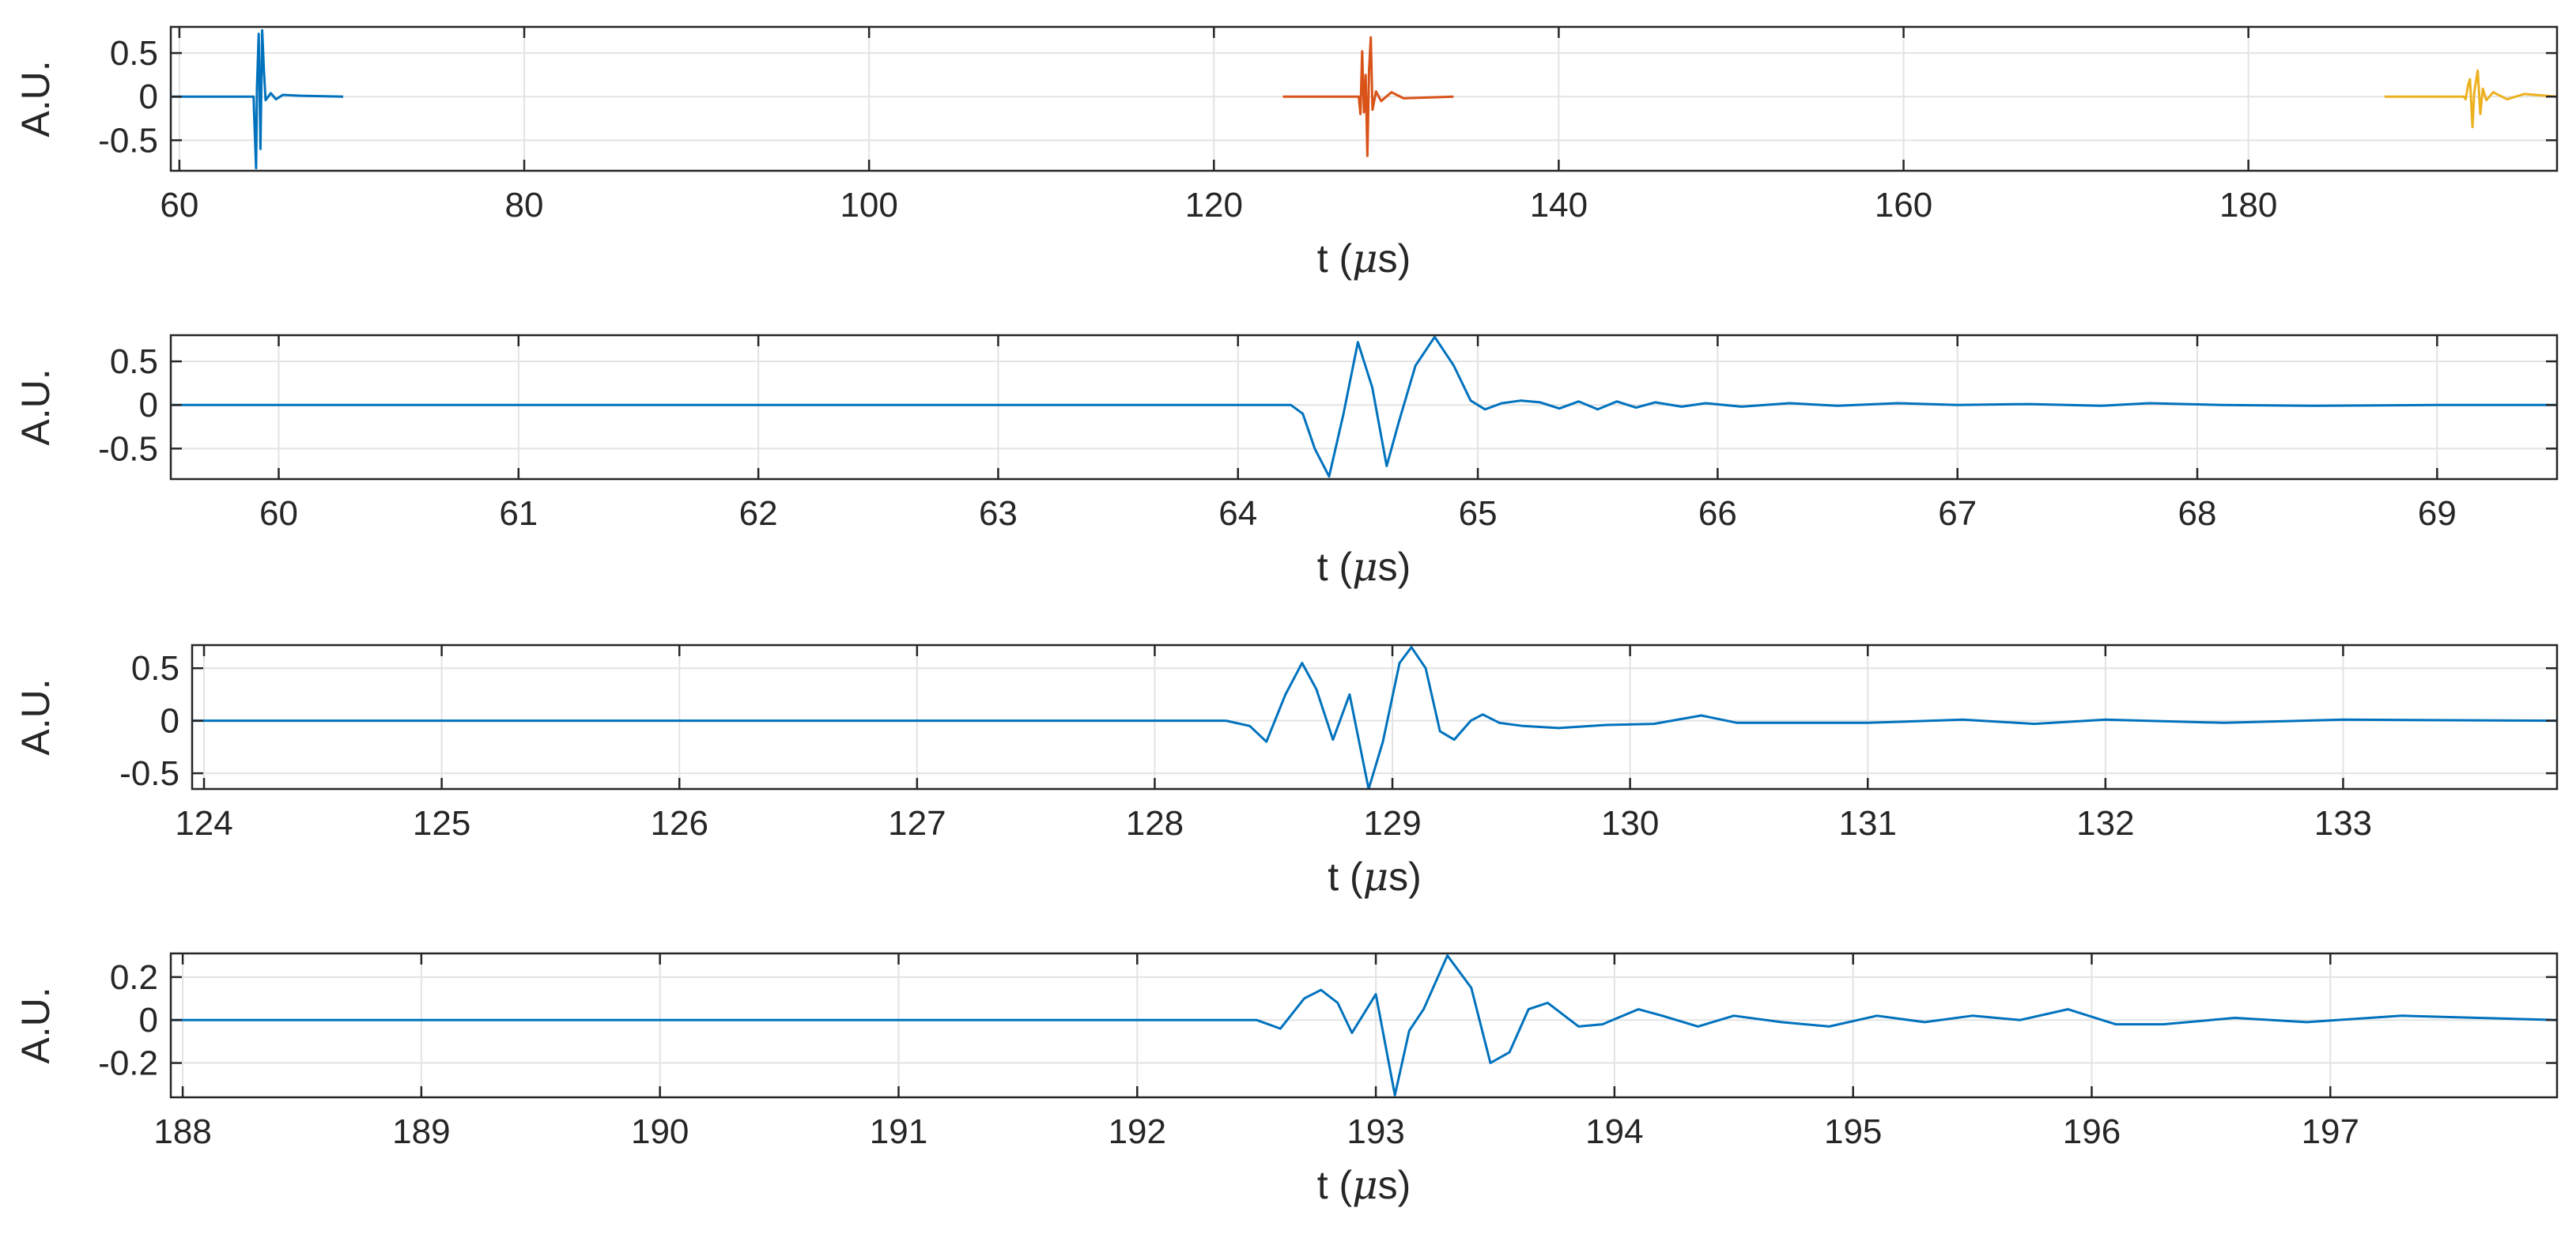 The height and width of the screenshot is (1242, 2576). What do you see at coordinates (524, 206) in the screenshot?
I see `x-tick-label: 80` at bounding box center [524, 206].